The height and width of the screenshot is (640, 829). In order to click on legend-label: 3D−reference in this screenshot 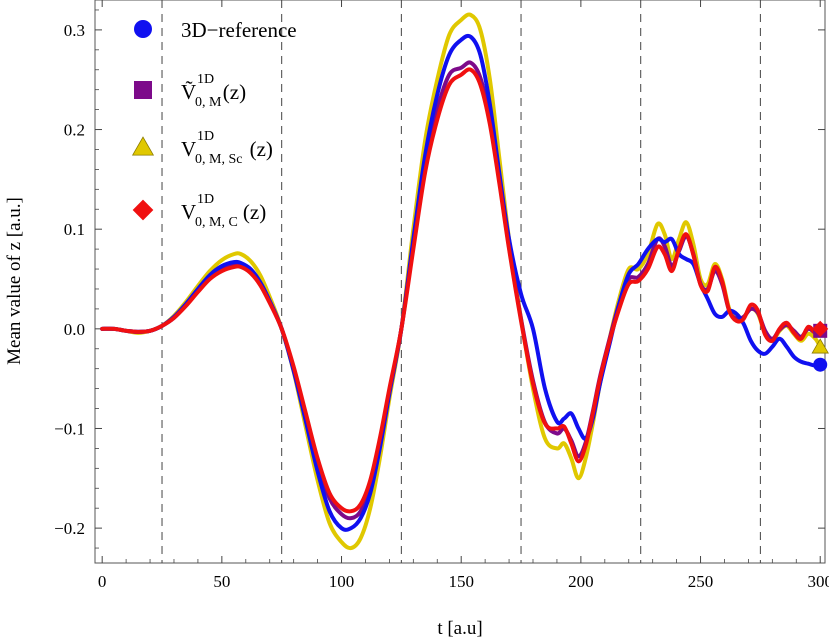, I will do `click(239, 30)`.